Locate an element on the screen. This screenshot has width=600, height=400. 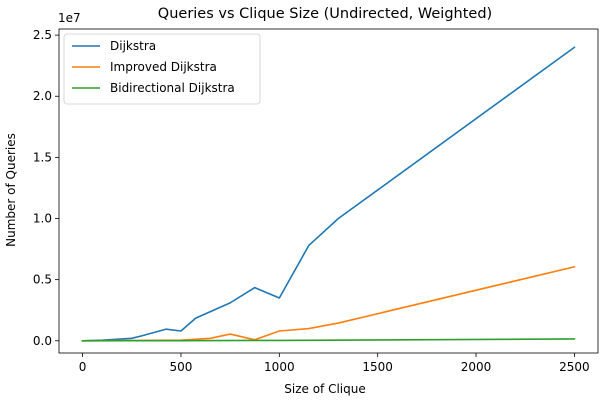
y-tick-label: 2.5 is located at coordinates (42, 35).